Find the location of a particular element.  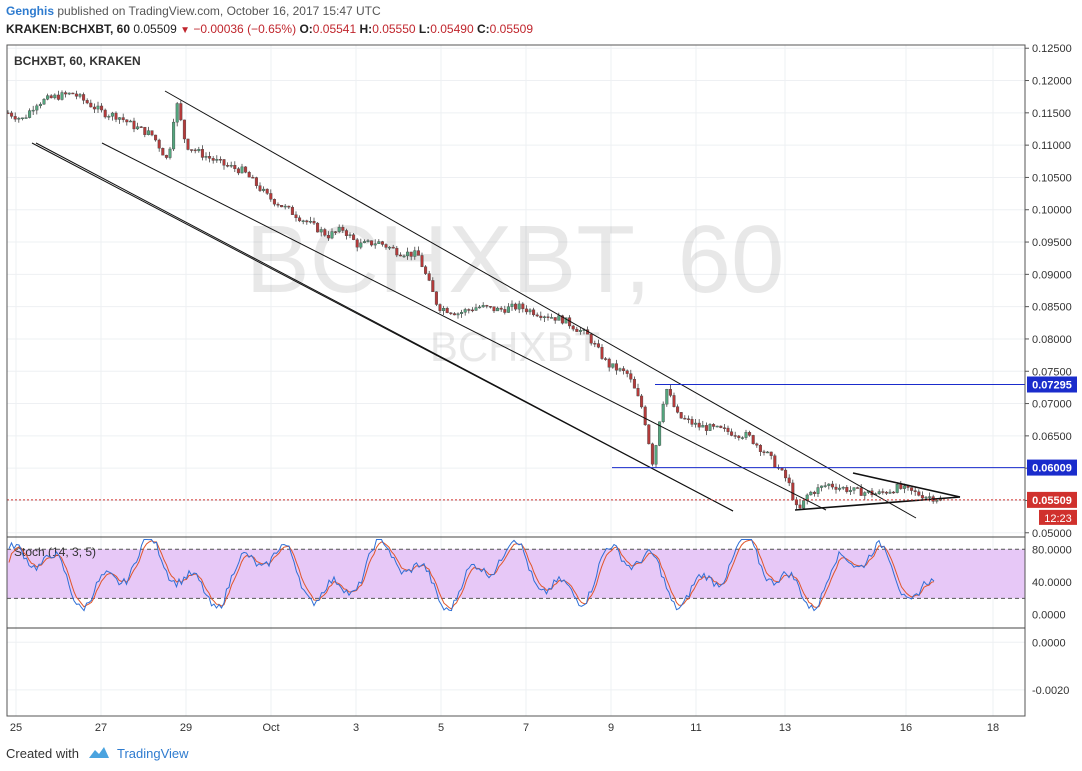

low-value: 0.05490 is located at coordinates (452, 29).